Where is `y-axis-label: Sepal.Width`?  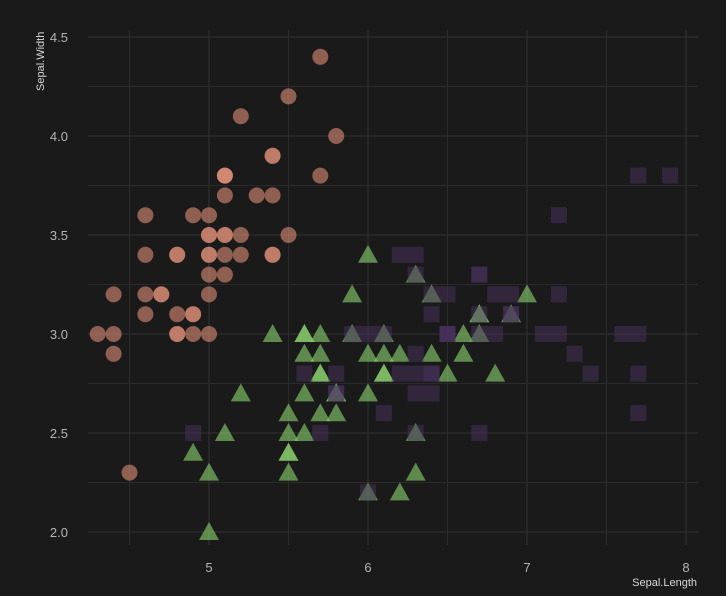
y-axis-label: Sepal.Width is located at coordinates (41, 61).